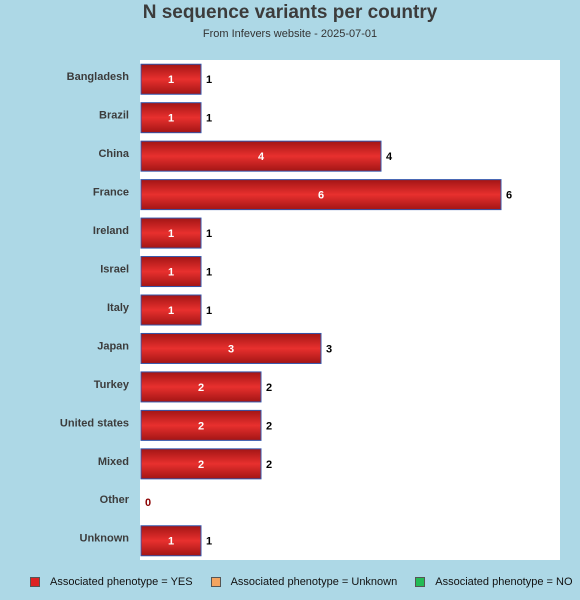  What do you see at coordinates (114, 116) in the screenshot?
I see `category-label: Brazil` at bounding box center [114, 116].